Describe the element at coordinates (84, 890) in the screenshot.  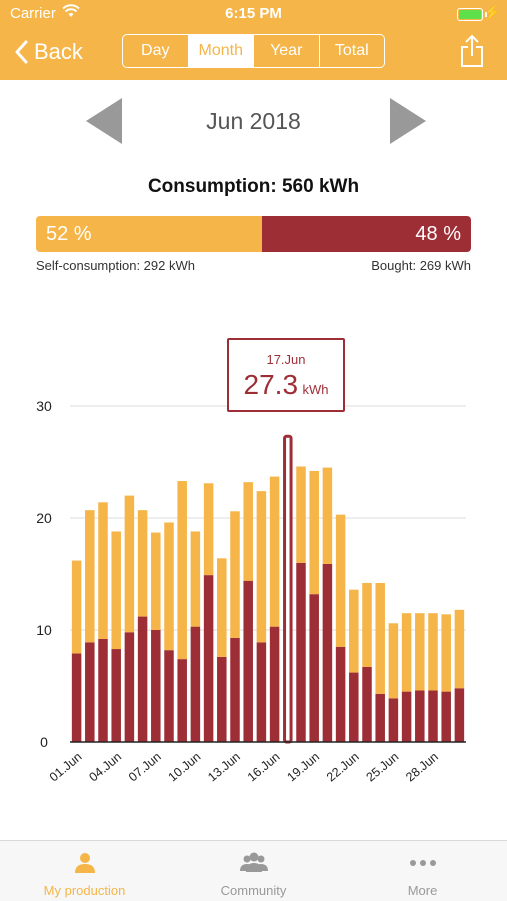
I see `tab-label-my-production: My production` at that location.